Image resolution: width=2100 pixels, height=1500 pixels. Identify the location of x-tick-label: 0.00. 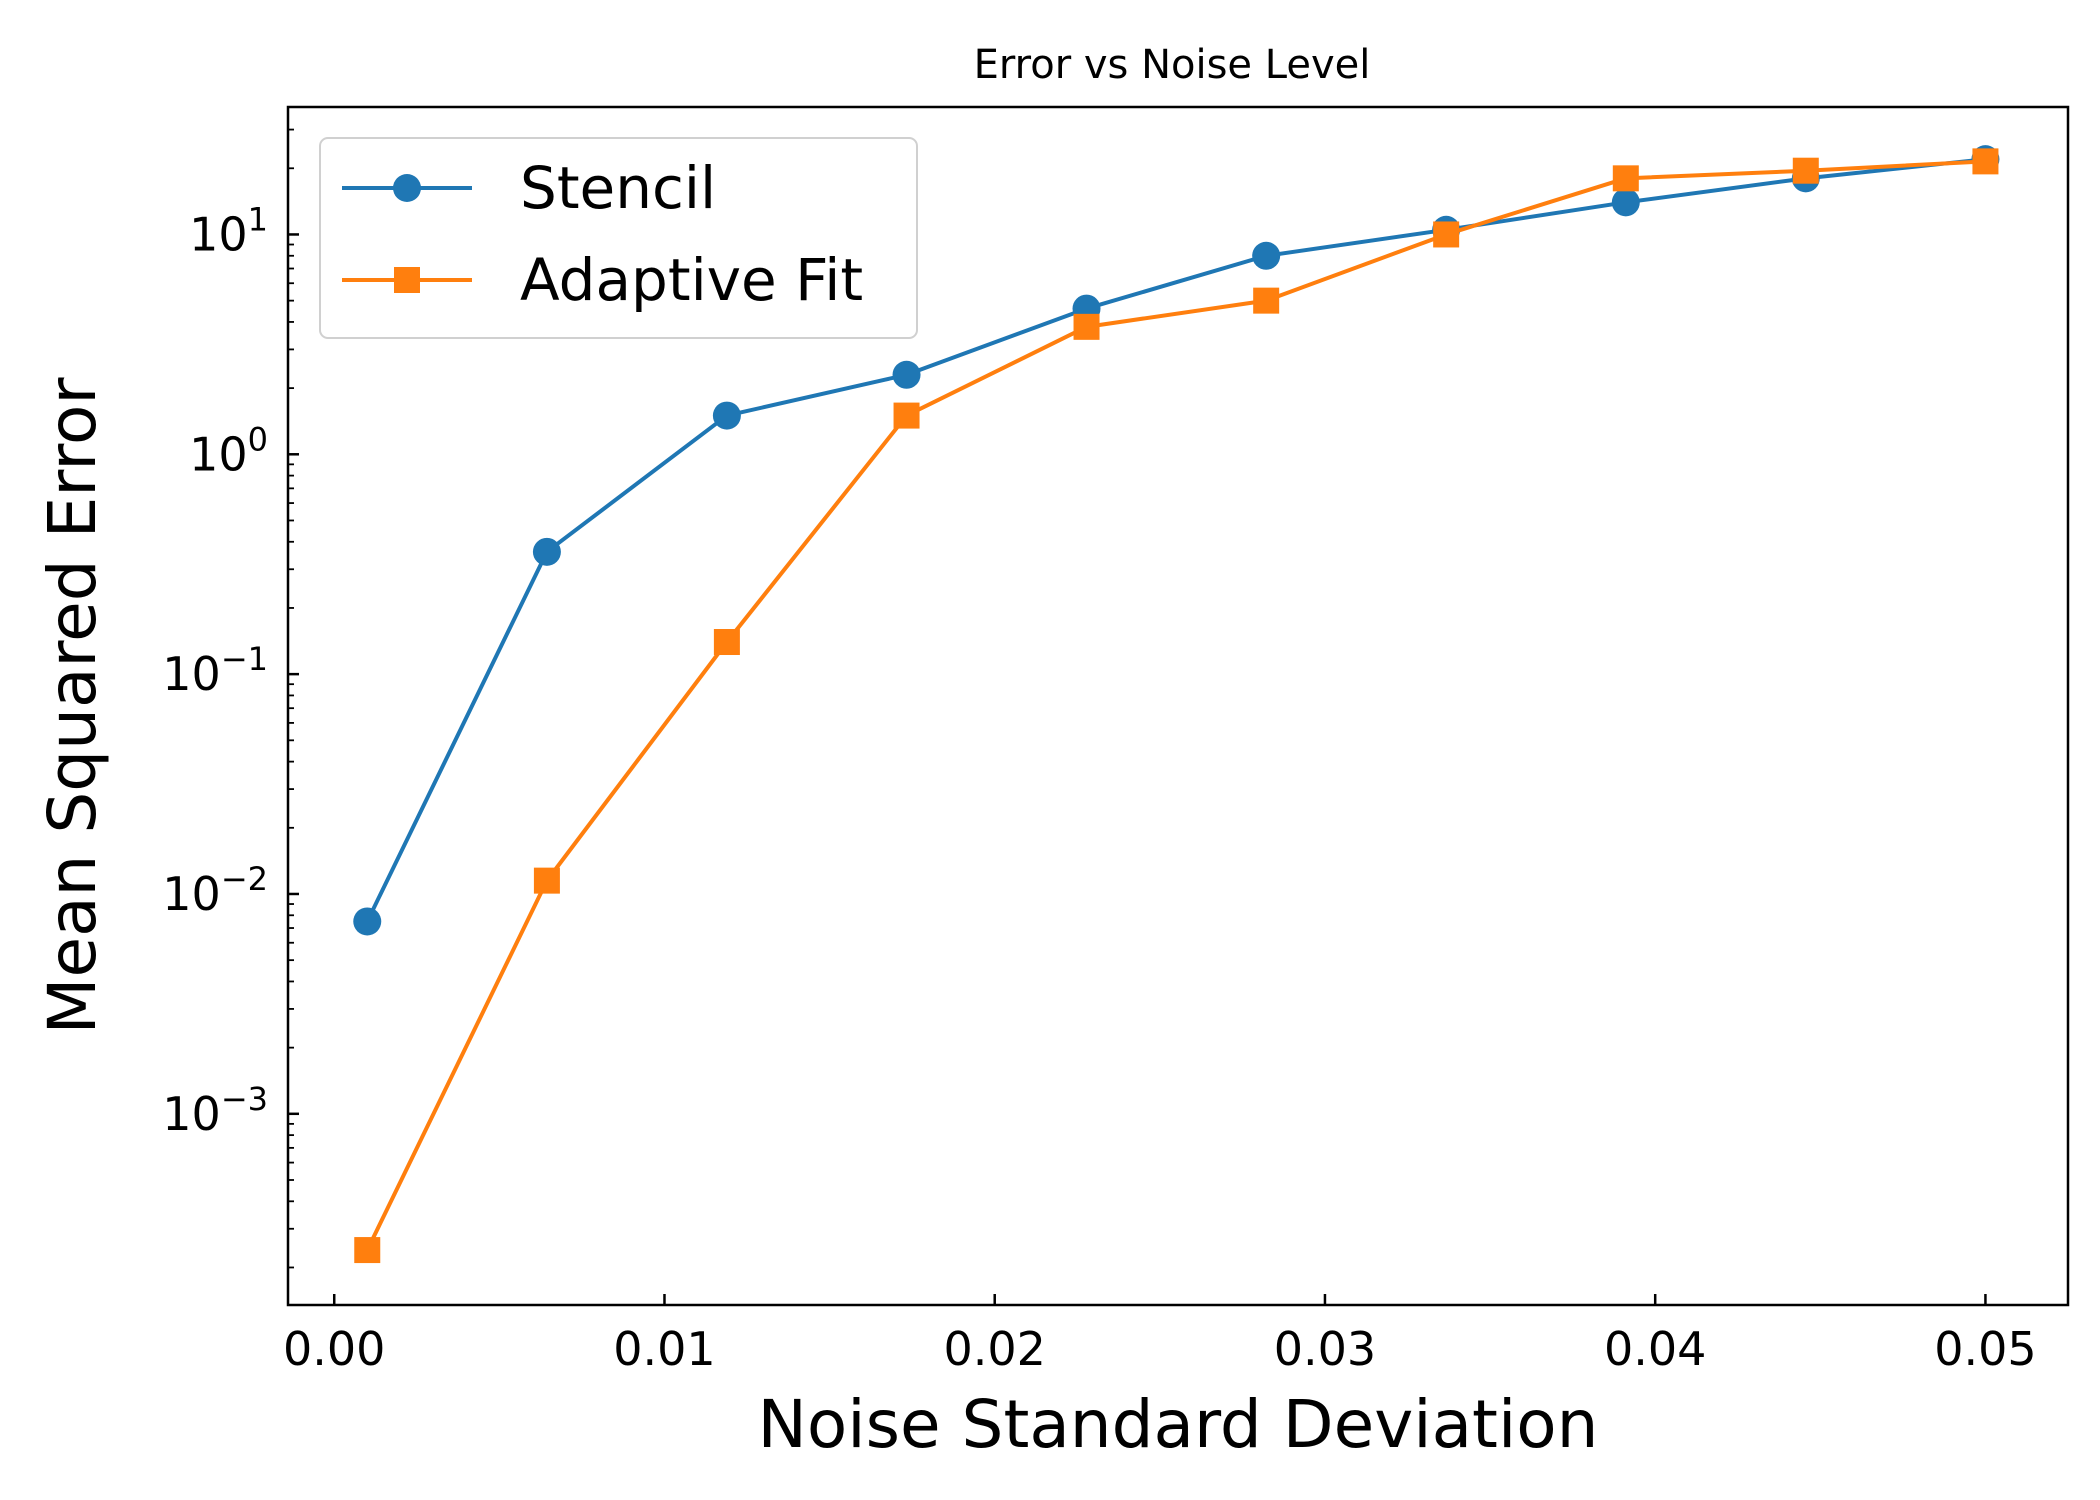
(334, 1349).